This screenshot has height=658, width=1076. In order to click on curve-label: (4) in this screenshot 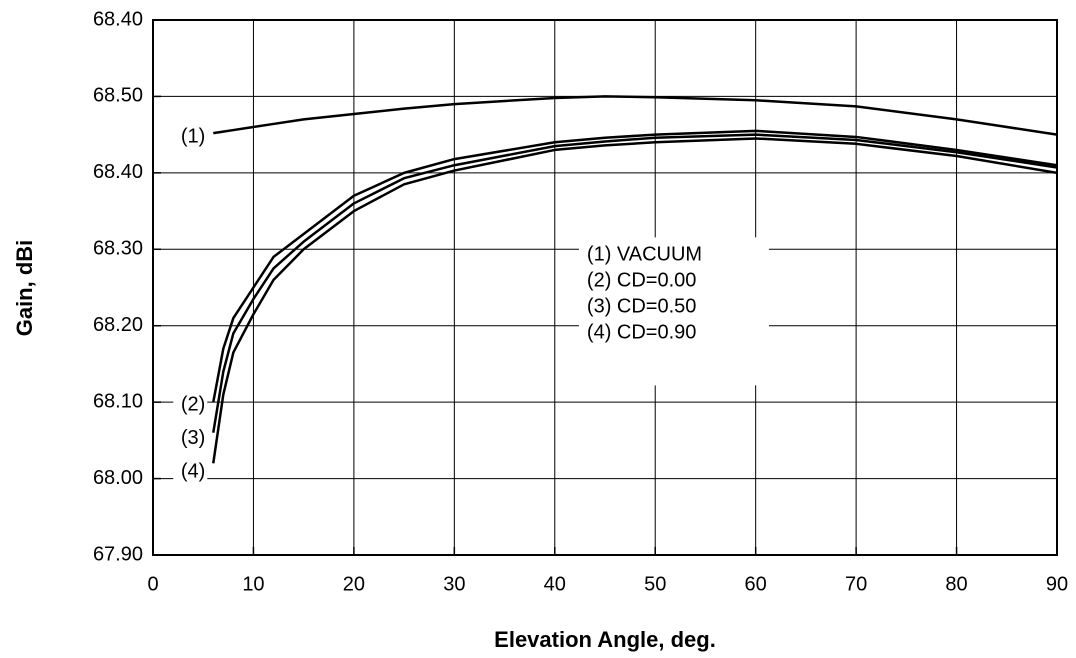, I will do `click(193, 472)`.